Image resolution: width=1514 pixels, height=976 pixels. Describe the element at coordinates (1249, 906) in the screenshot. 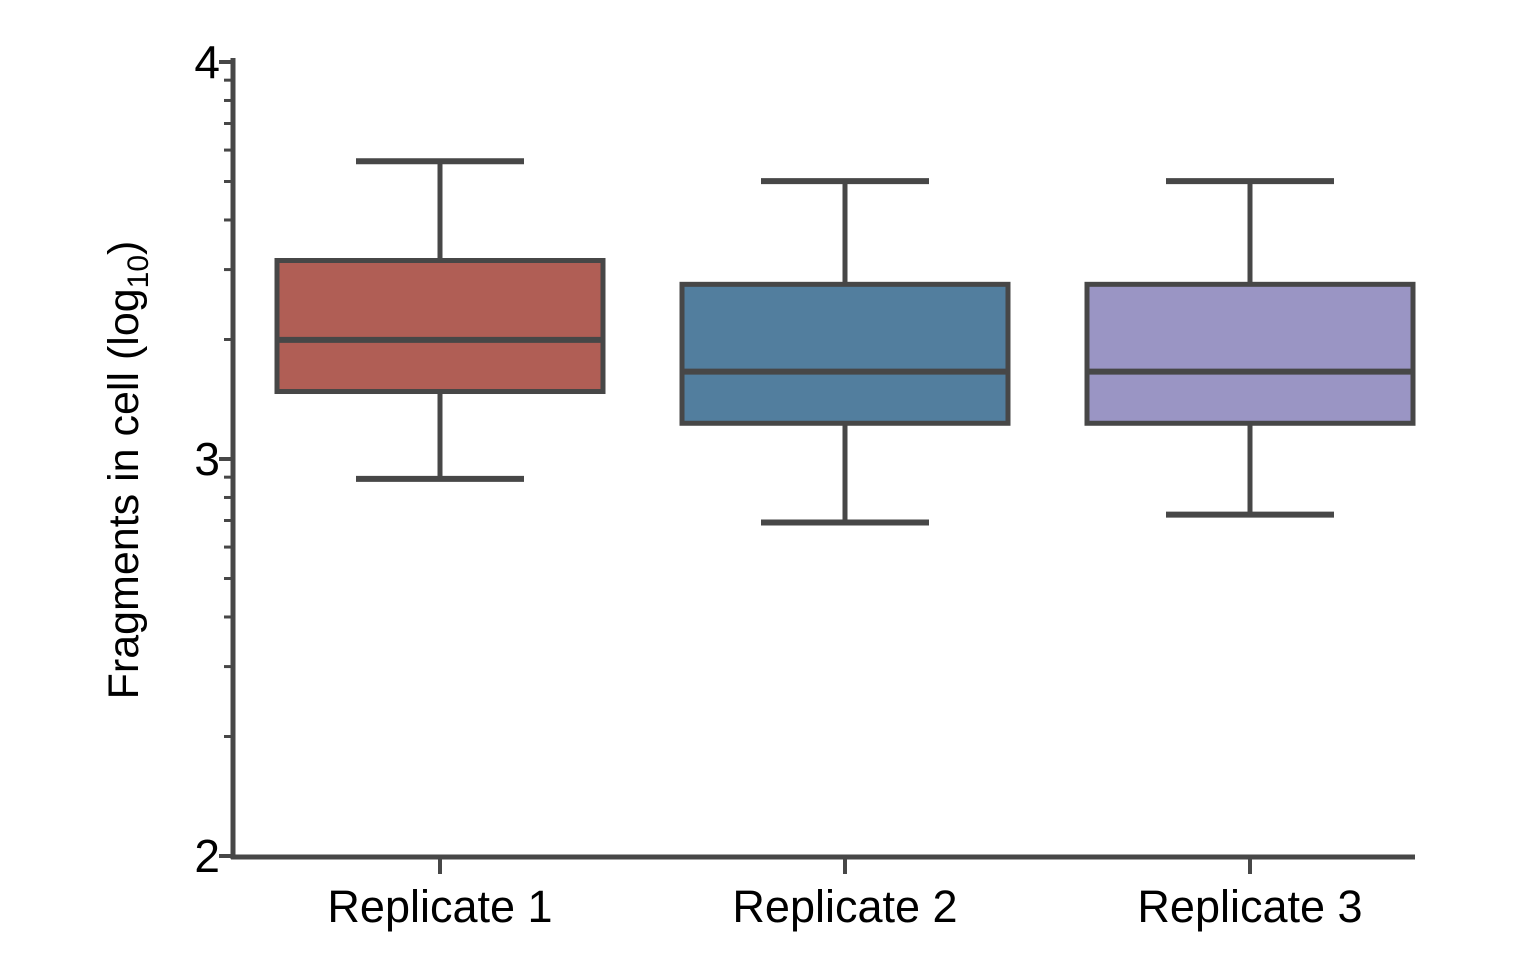

I see `x-category-label: Replicate 3` at that location.